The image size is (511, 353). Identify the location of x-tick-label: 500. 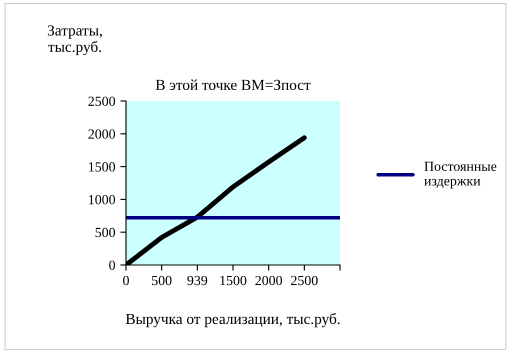
(162, 281).